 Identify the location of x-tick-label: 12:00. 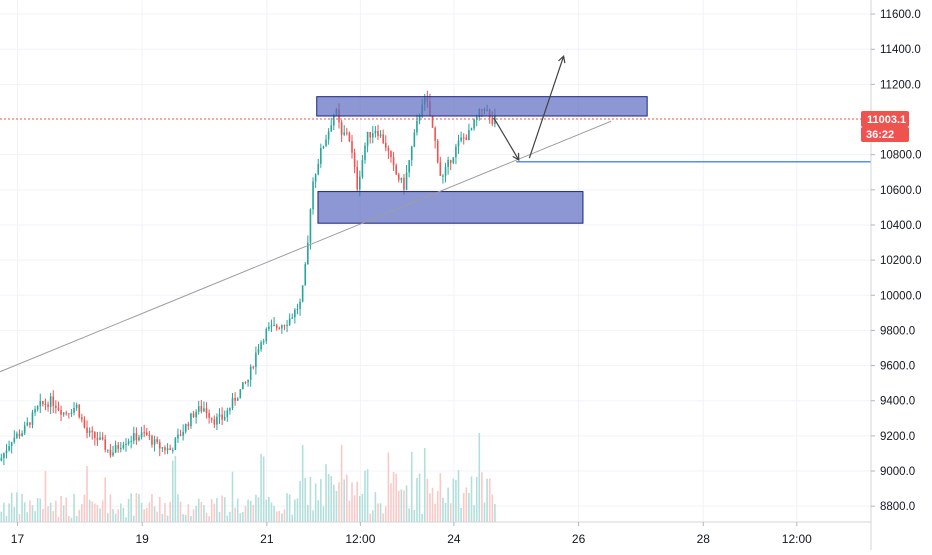
(797, 539).